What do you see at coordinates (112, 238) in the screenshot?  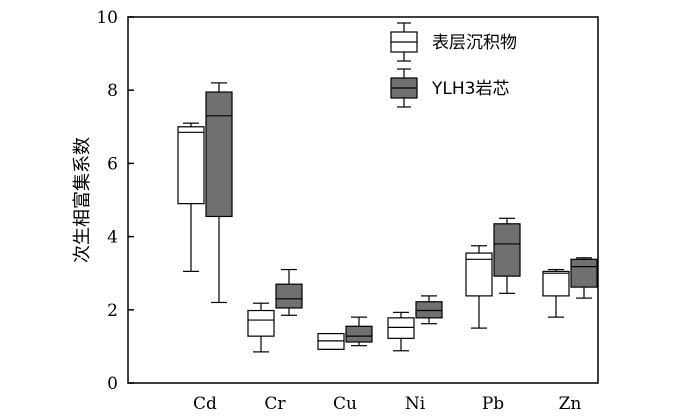 I see `y-tick-label: 4` at bounding box center [112, 238].